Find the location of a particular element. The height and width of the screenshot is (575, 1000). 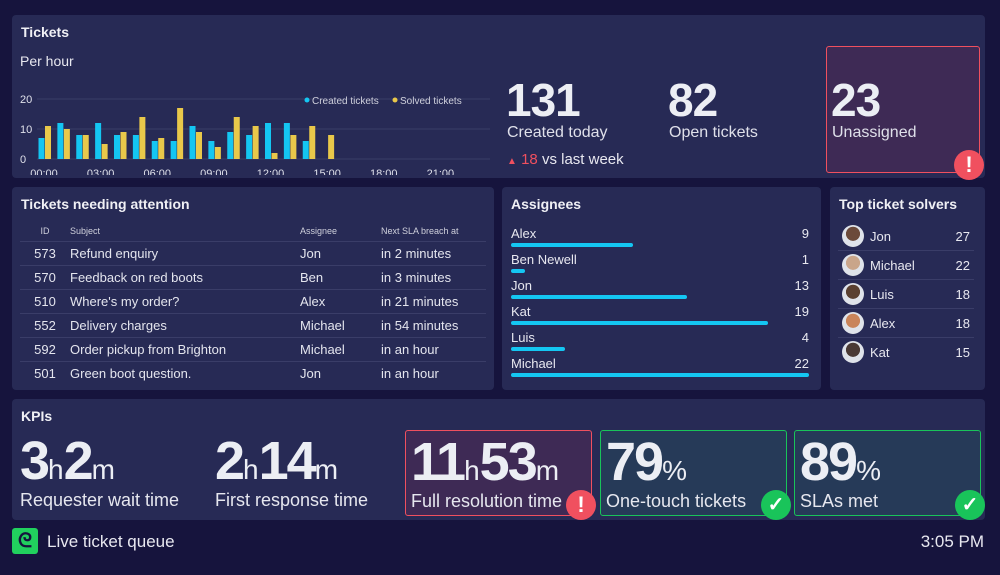

ticket-id: 501 is located at coordinates (45, 372).